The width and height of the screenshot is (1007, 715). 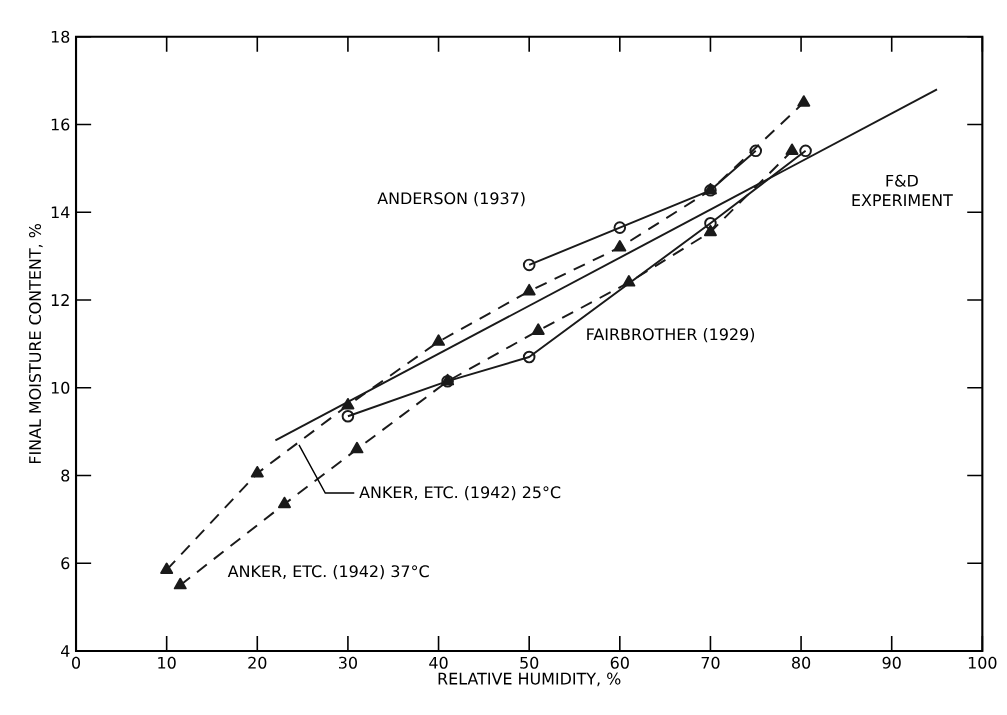 I want to click on x-tick-label: 40, so click(x=438, y=662).